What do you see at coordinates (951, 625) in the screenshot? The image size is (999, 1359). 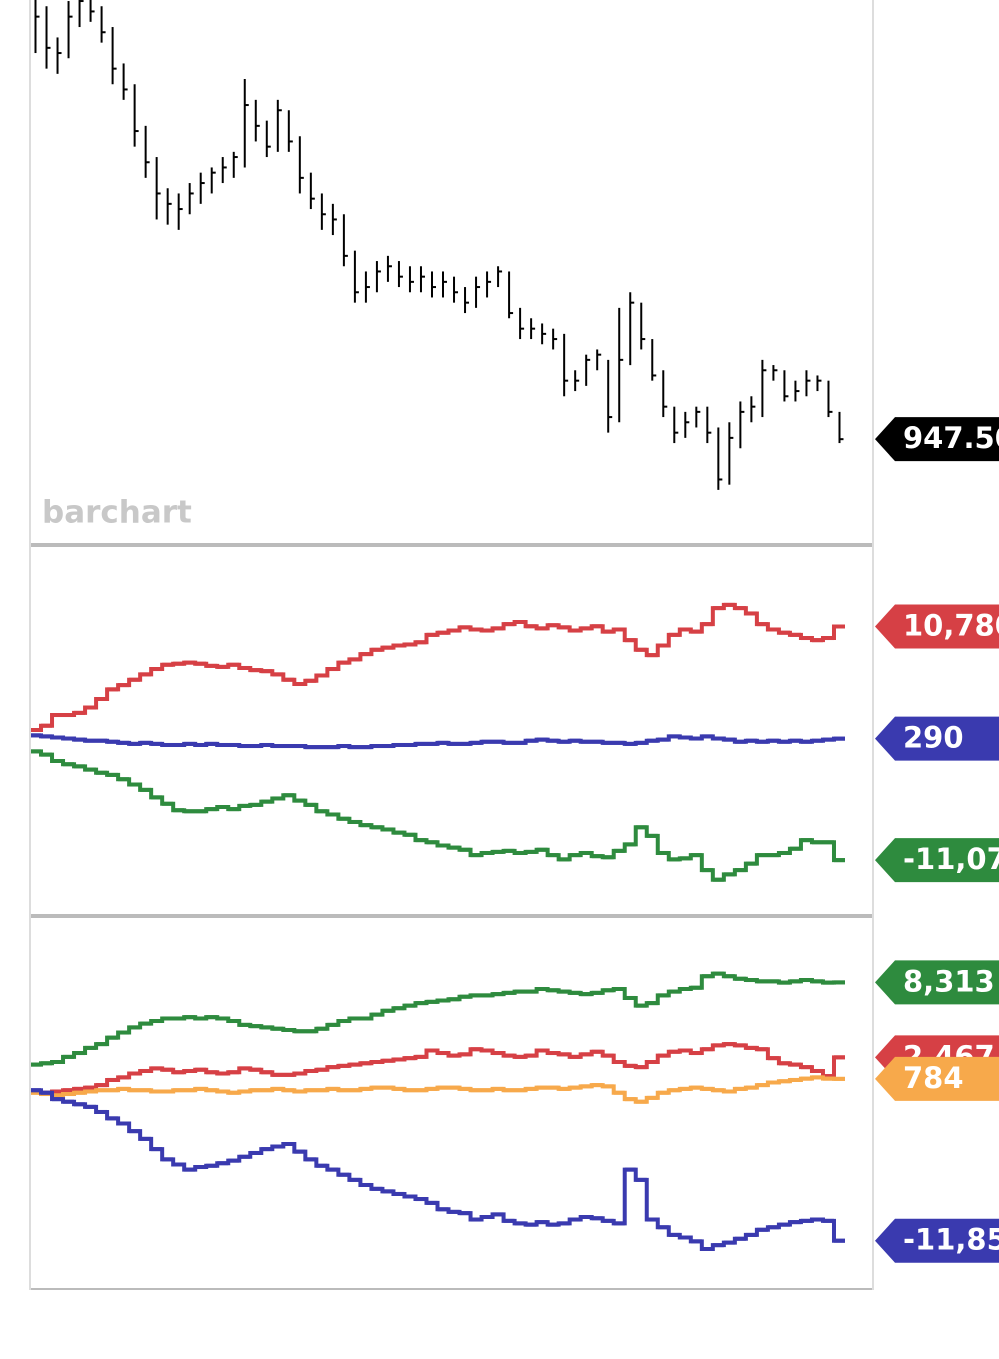 I see `value-flag-label: 10,780` at bounding box center [951, 625].